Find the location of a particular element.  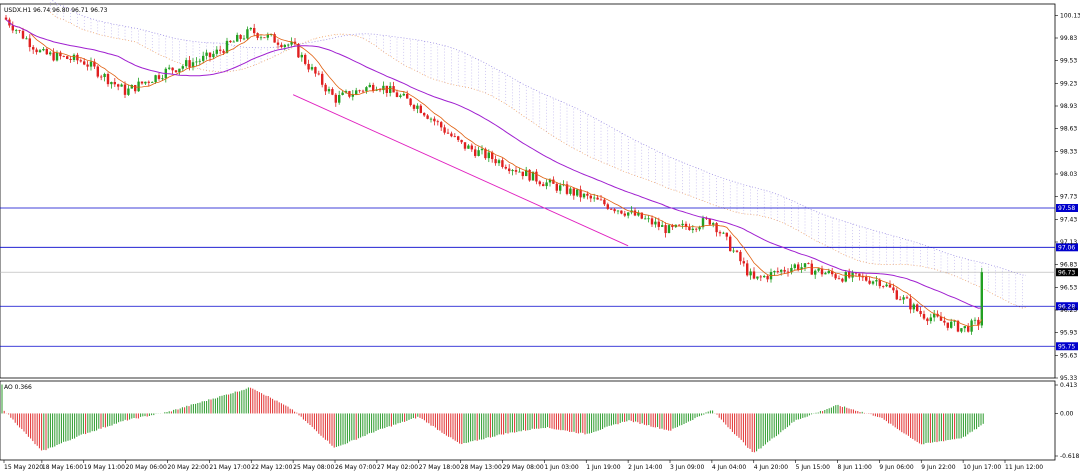

y-tick-label-15: 95.63 is located at coordinates (1068, 355).